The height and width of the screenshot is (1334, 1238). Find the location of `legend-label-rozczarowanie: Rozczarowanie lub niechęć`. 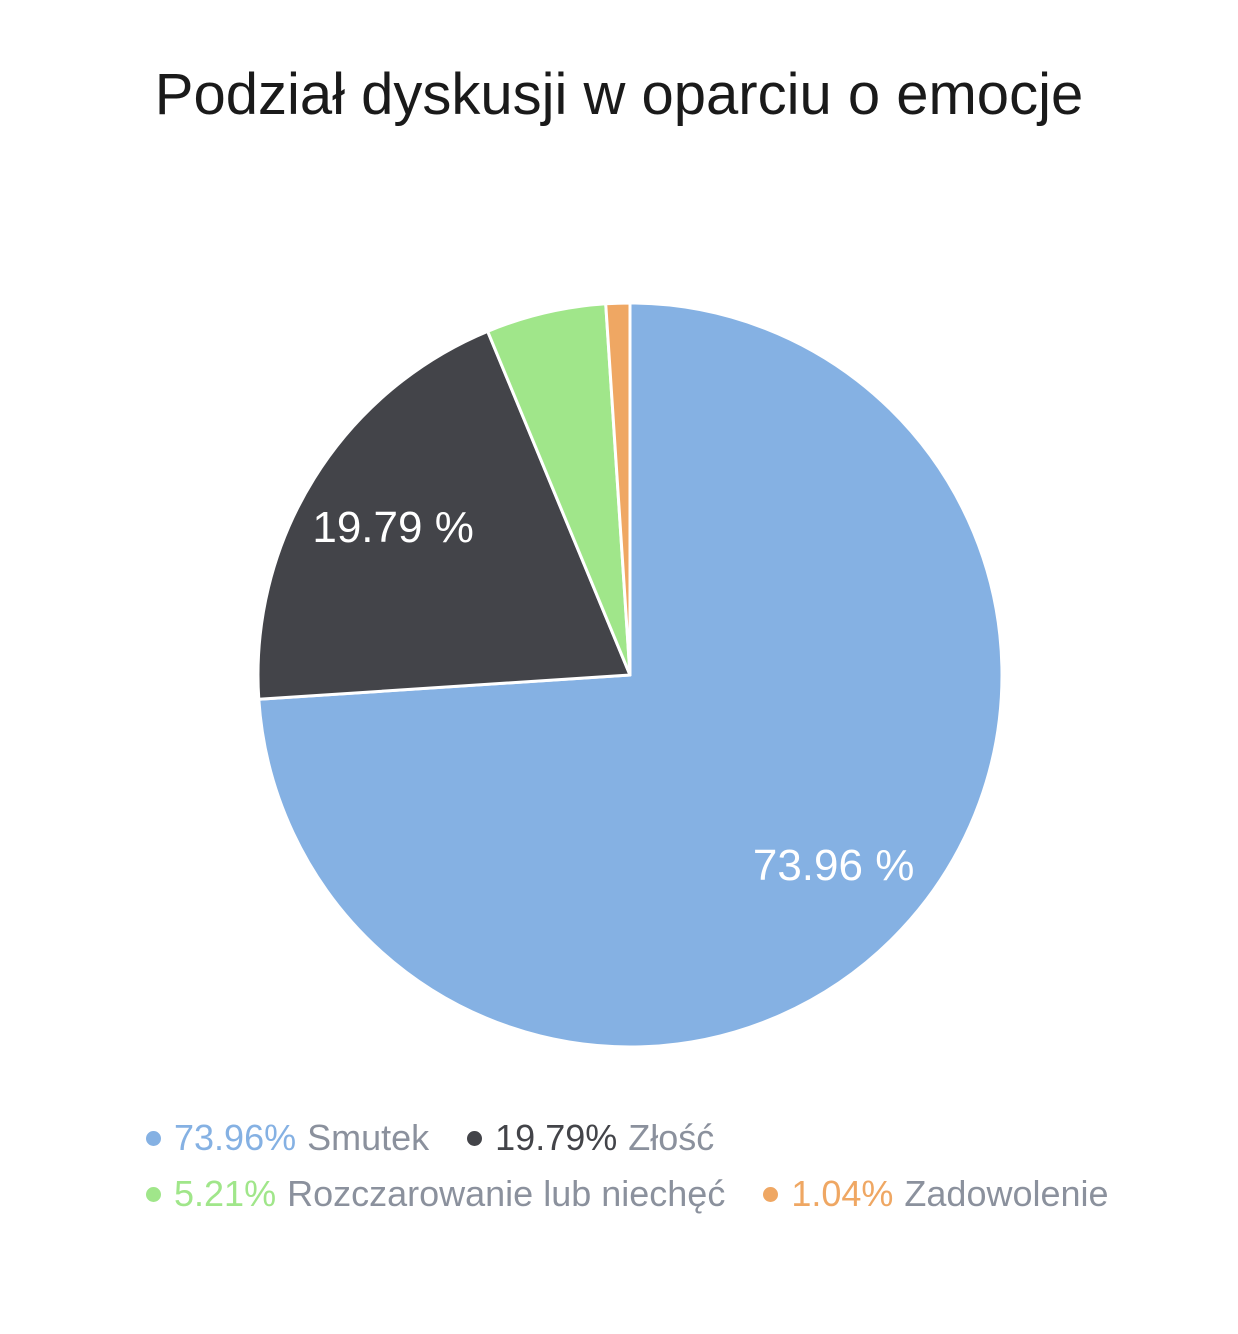

legend-label-rozczarowanie: Rozczarowanie lub niechęć is located at coordinates (506, 1193).